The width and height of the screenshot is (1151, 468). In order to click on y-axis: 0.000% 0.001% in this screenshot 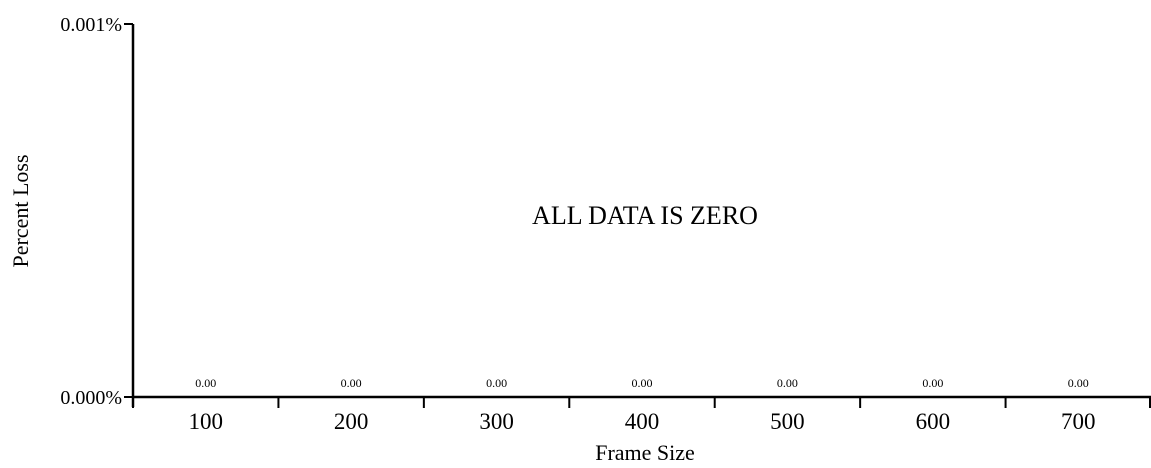, I will do `click(97, 211)`.